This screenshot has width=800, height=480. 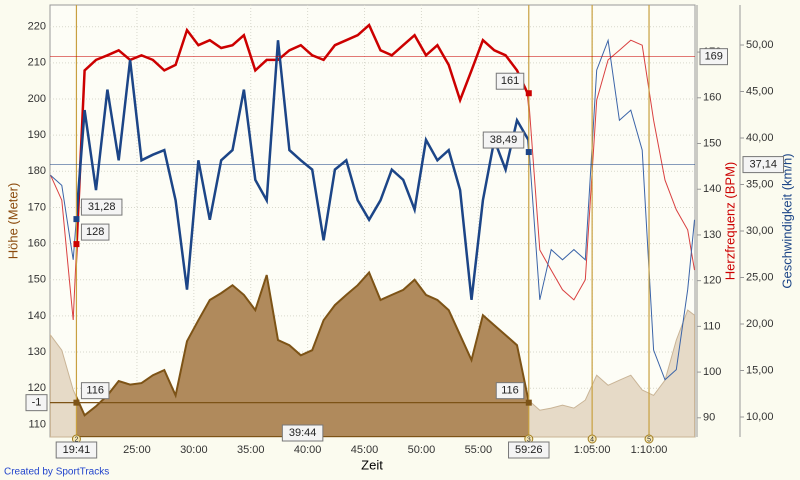 I want to click on y2-tick-label: 150, so click(x=712, y=143).